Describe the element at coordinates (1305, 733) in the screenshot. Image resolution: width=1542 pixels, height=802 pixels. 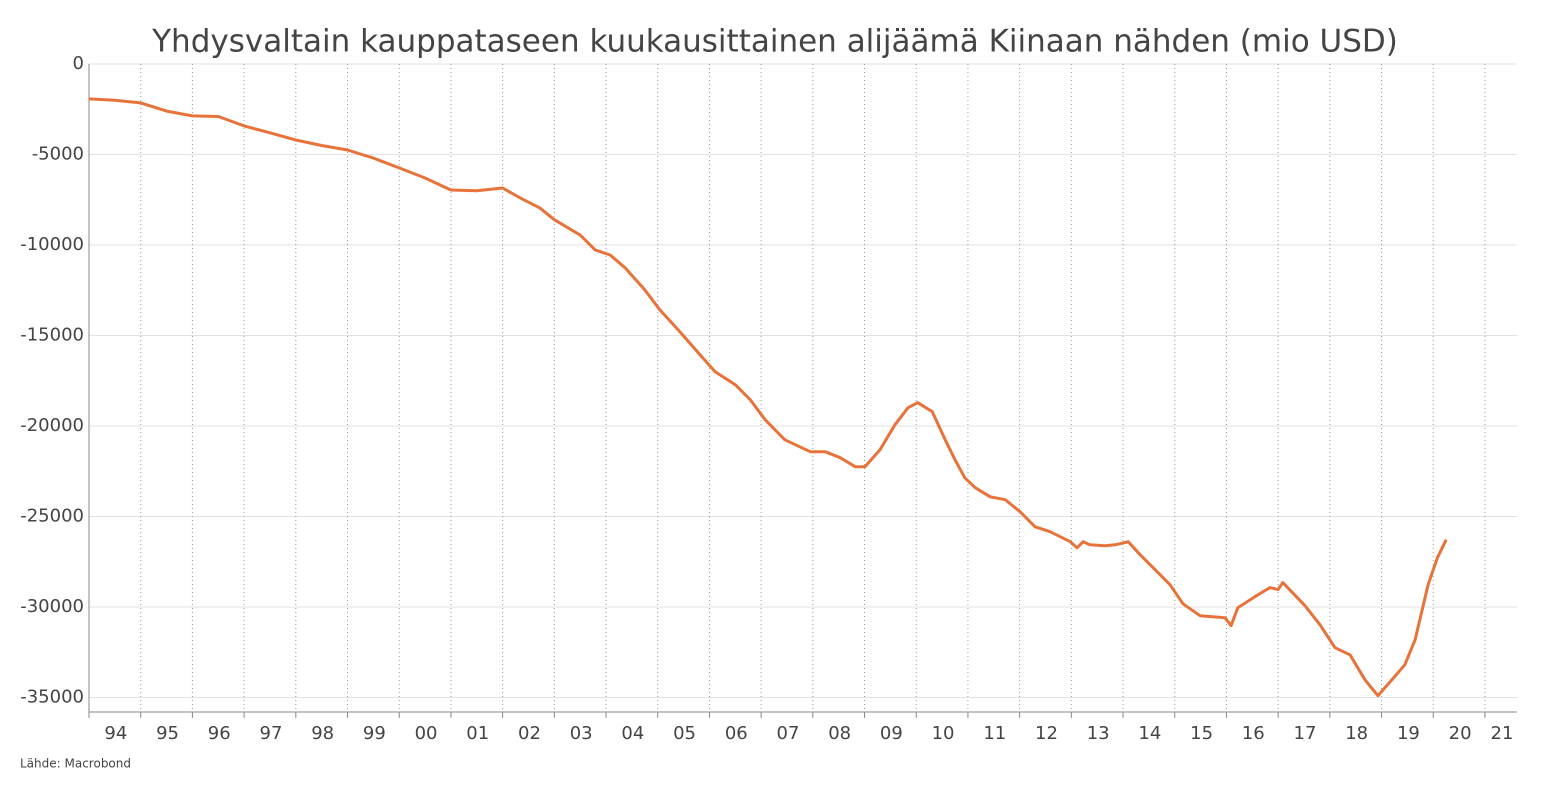
I see `x-tick-label: 17` at that location.